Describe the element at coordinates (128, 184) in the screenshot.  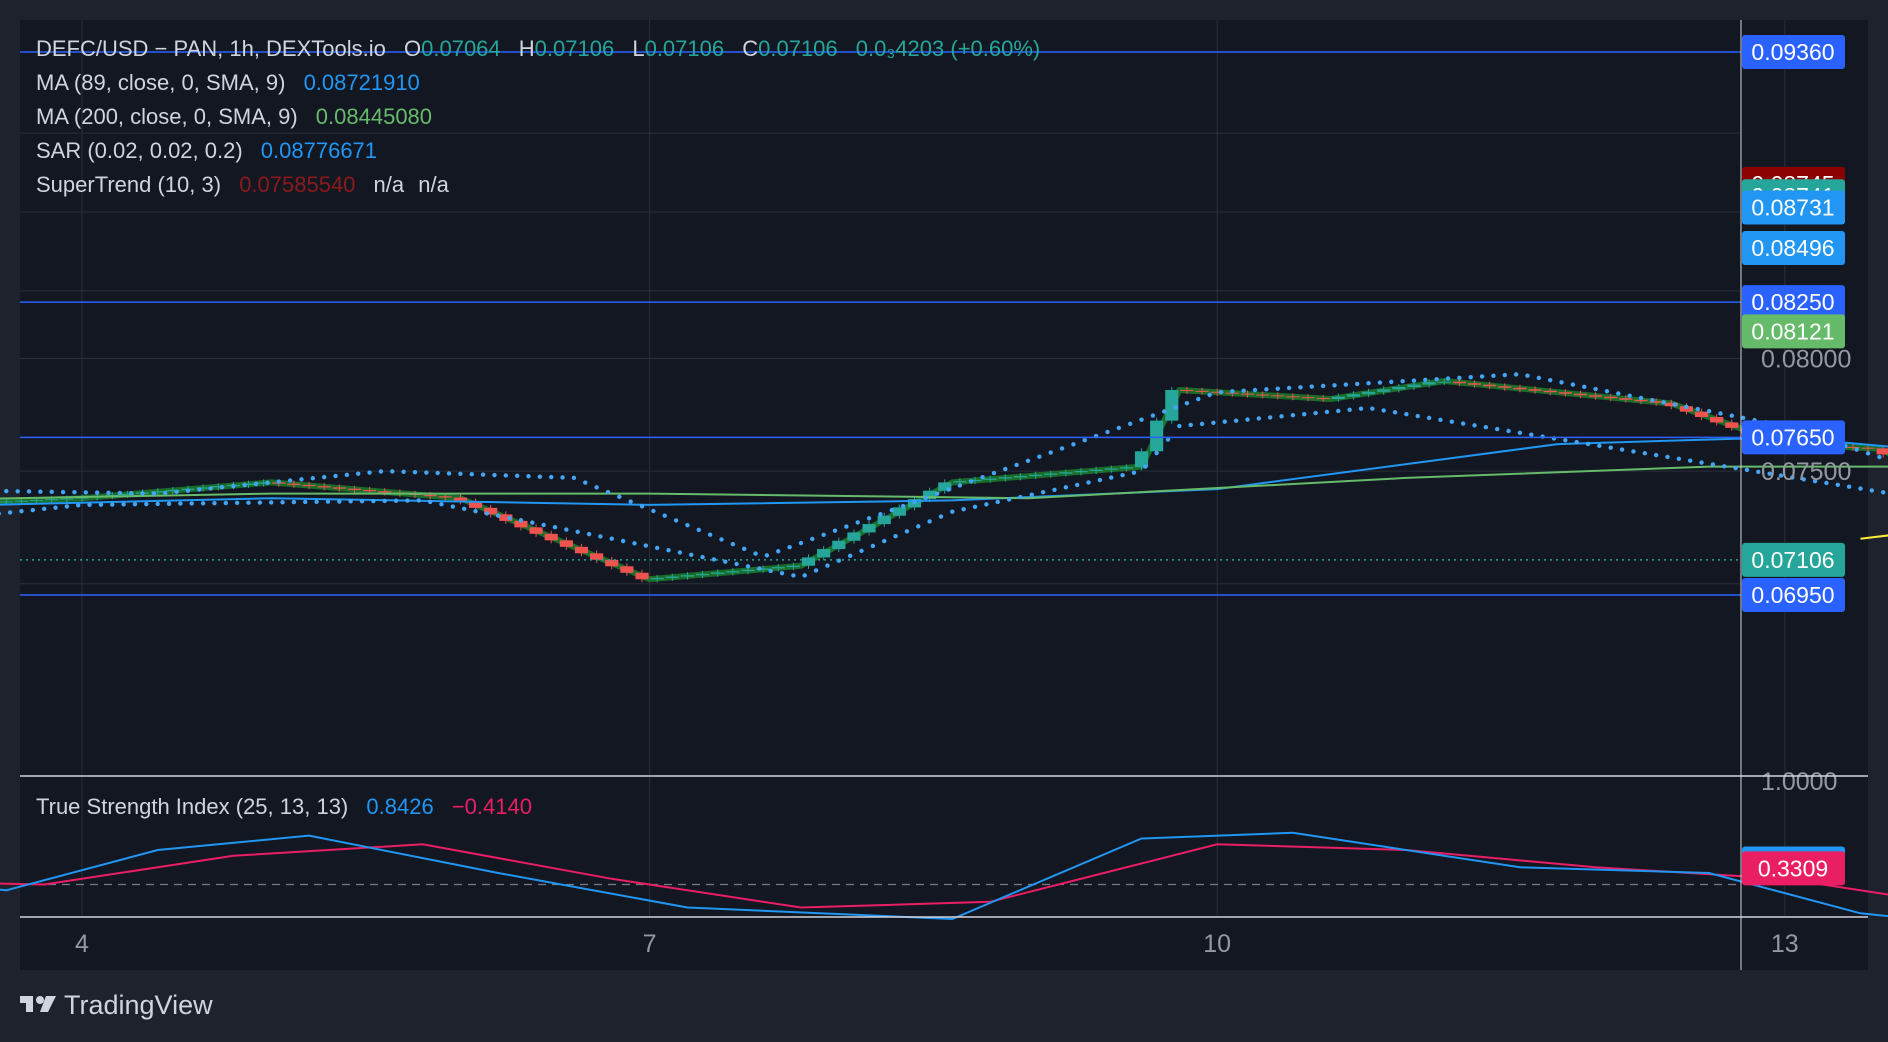
I see `legend-supertrend-label: SuperTrend (10, 3)` at that location.